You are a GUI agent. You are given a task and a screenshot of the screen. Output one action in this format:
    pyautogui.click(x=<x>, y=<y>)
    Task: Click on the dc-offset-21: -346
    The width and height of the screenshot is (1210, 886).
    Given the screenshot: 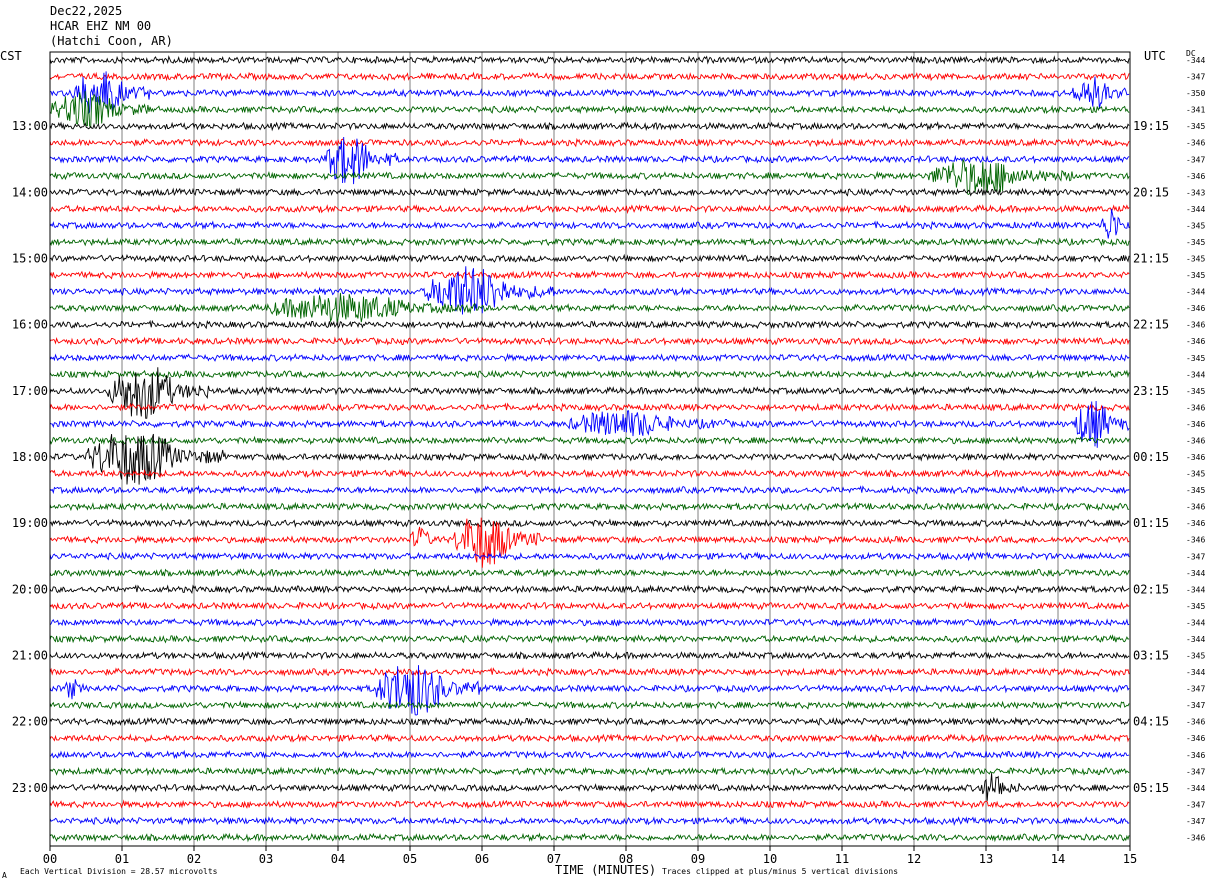 What is the action you would take?
    pyautogui.click(x=1195, y=407)
    